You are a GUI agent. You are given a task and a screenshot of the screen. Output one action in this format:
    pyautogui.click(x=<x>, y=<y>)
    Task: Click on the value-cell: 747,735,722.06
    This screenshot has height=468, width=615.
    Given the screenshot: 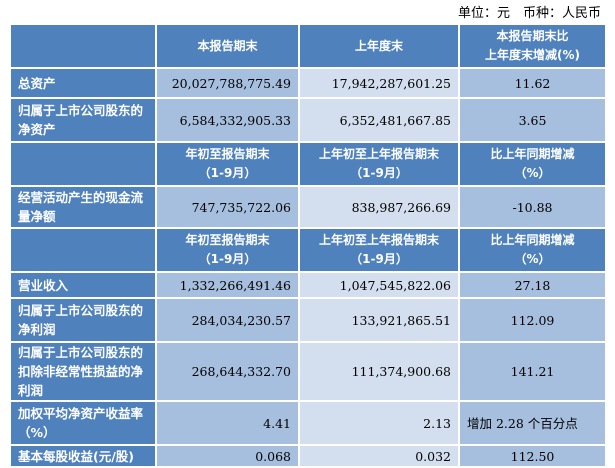 What is the action you would take?
    pyautogui.click(x=227, y=207)
    